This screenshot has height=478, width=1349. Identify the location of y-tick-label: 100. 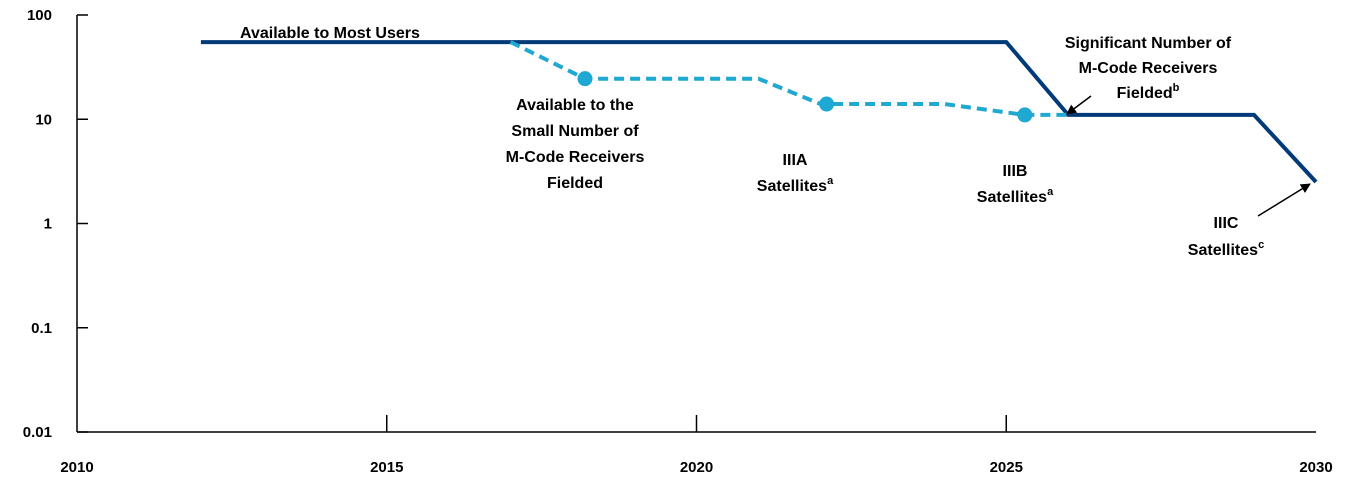
(39, 15).